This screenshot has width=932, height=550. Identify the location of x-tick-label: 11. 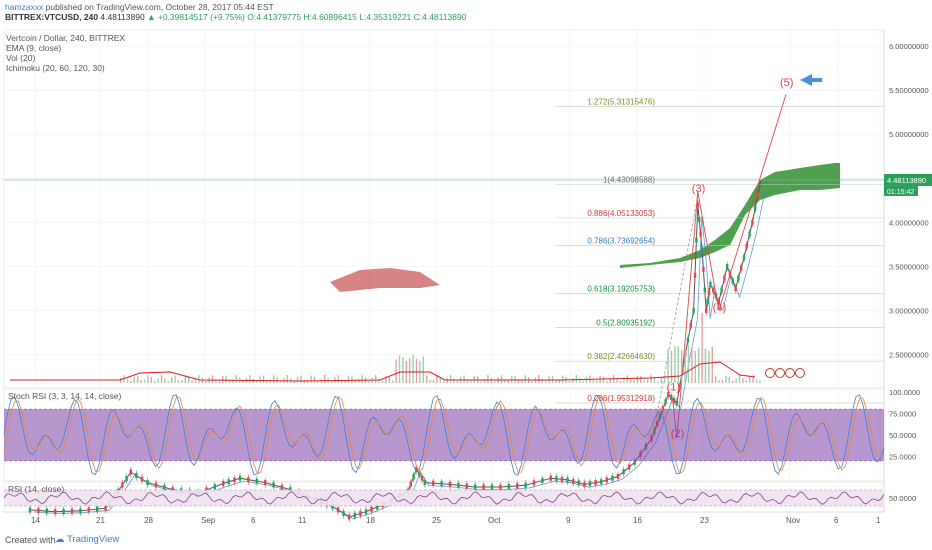
(302, 520).